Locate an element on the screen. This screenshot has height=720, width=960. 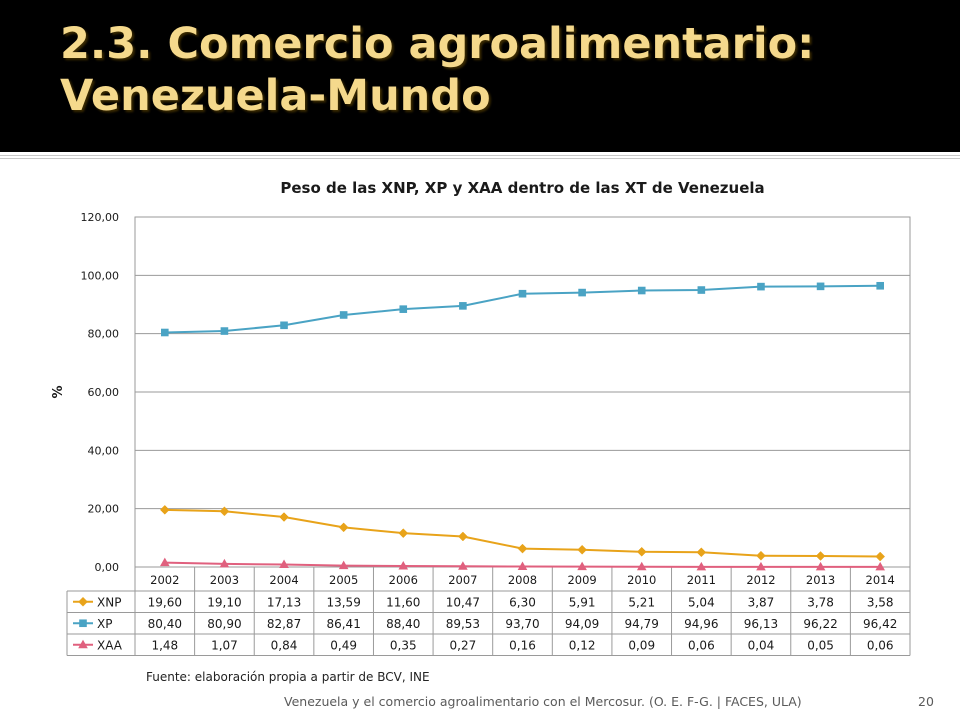
data-label: 3,87 is located at coordinates (761, 602).